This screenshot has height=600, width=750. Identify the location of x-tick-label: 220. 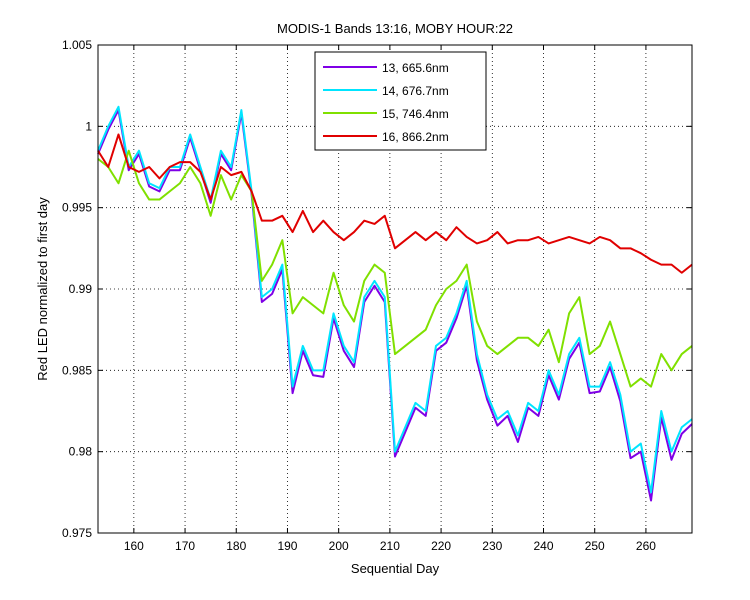
(441, 546).